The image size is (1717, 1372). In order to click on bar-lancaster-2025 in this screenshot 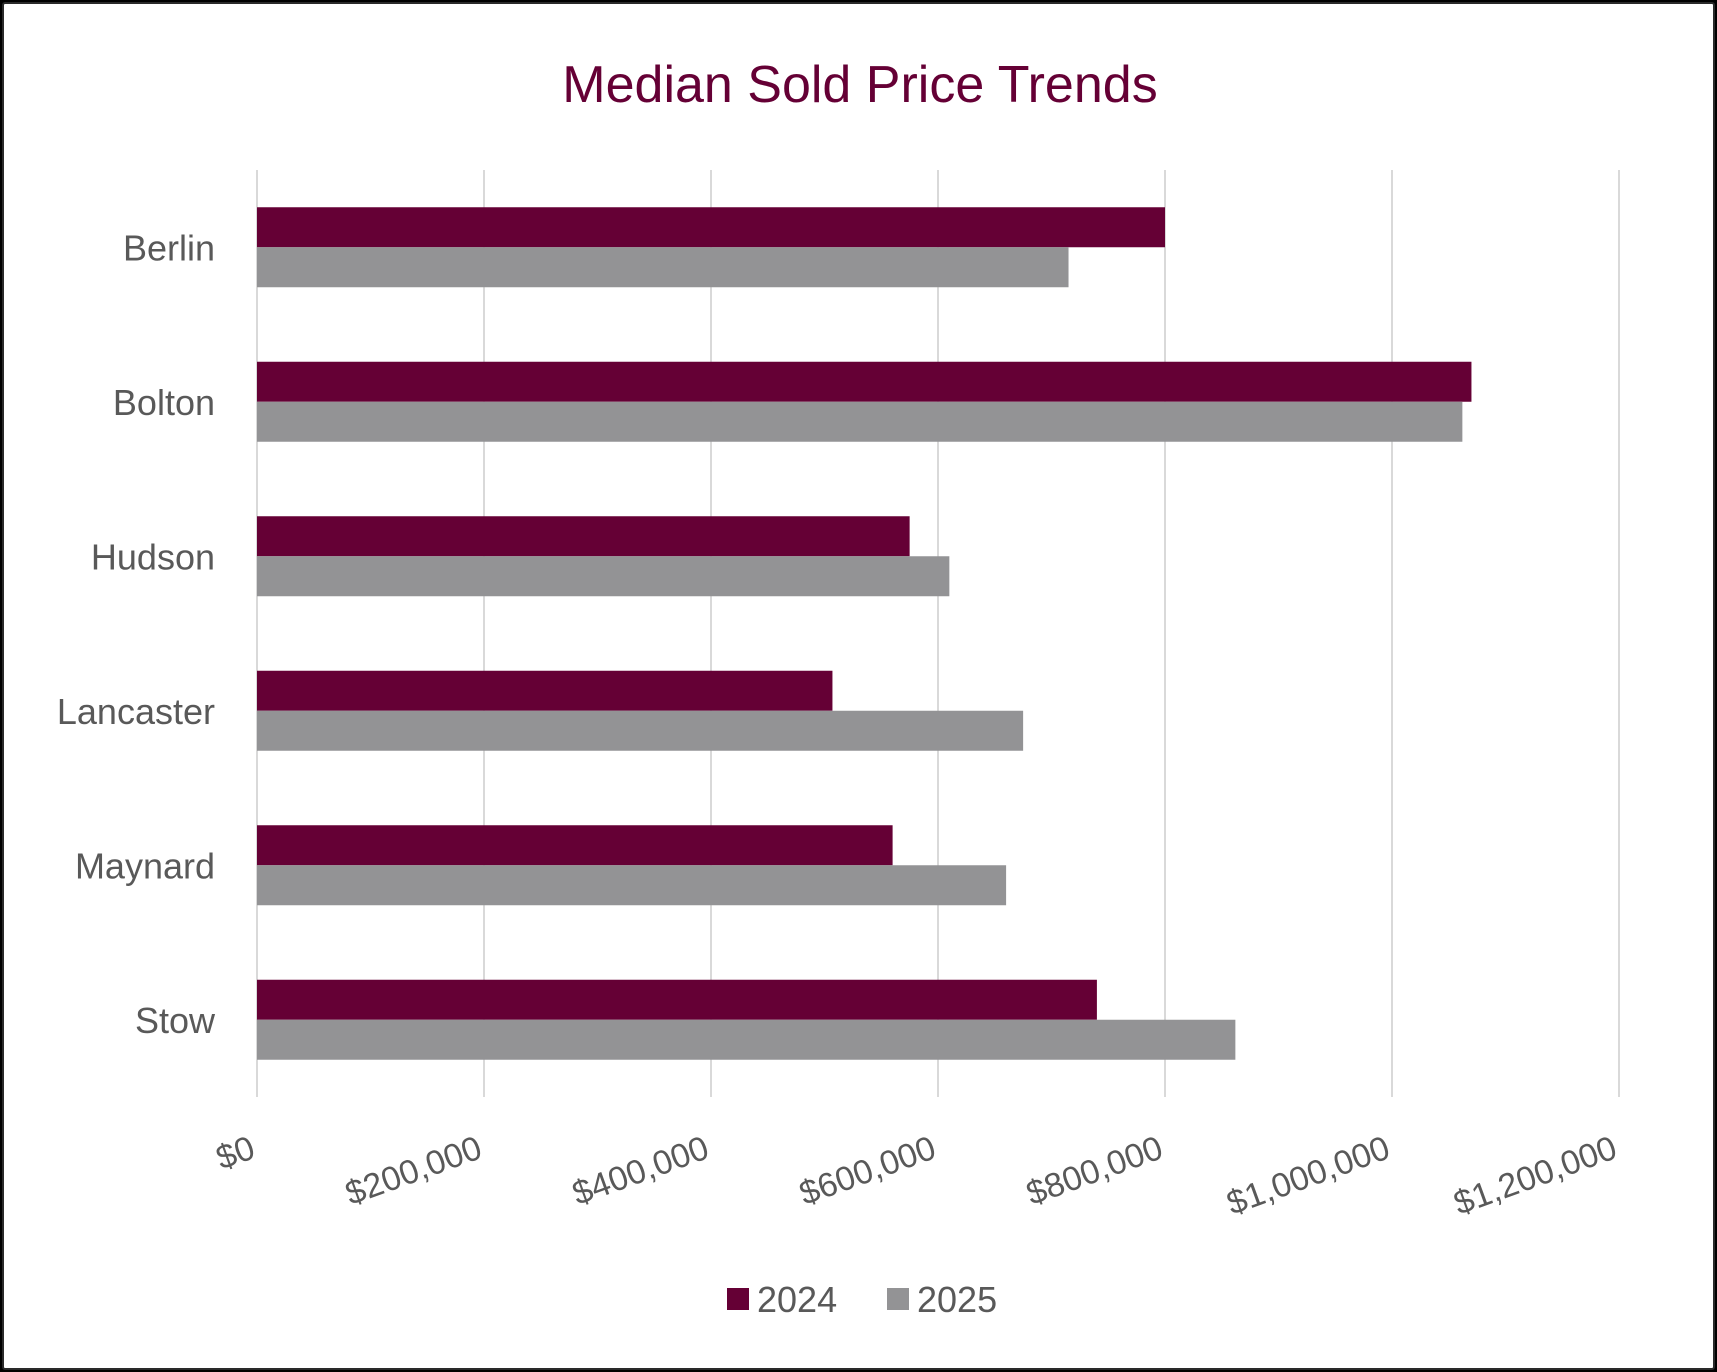, I will do `click(640, 730)`.